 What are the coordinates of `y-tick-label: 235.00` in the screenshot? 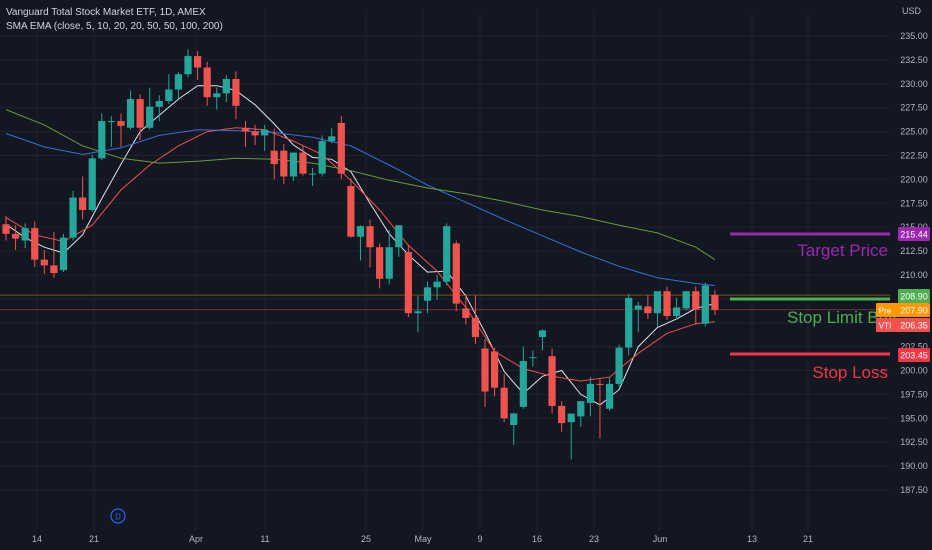 It's located at (914, 36).